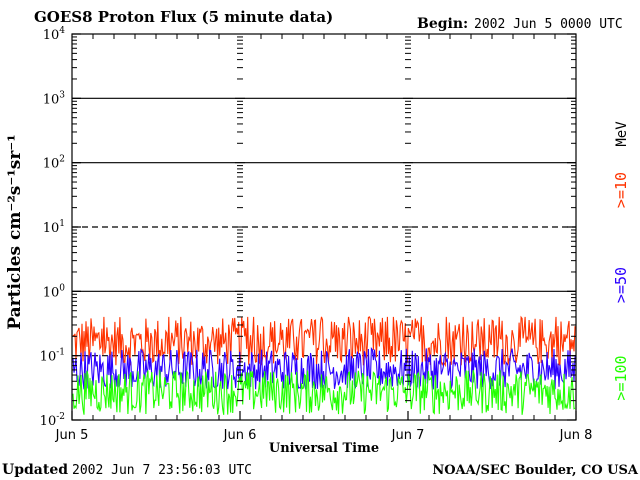 The height and width of the screenshot is (480, 640). I want to click on updated-label: Updated, so click(35, 470).